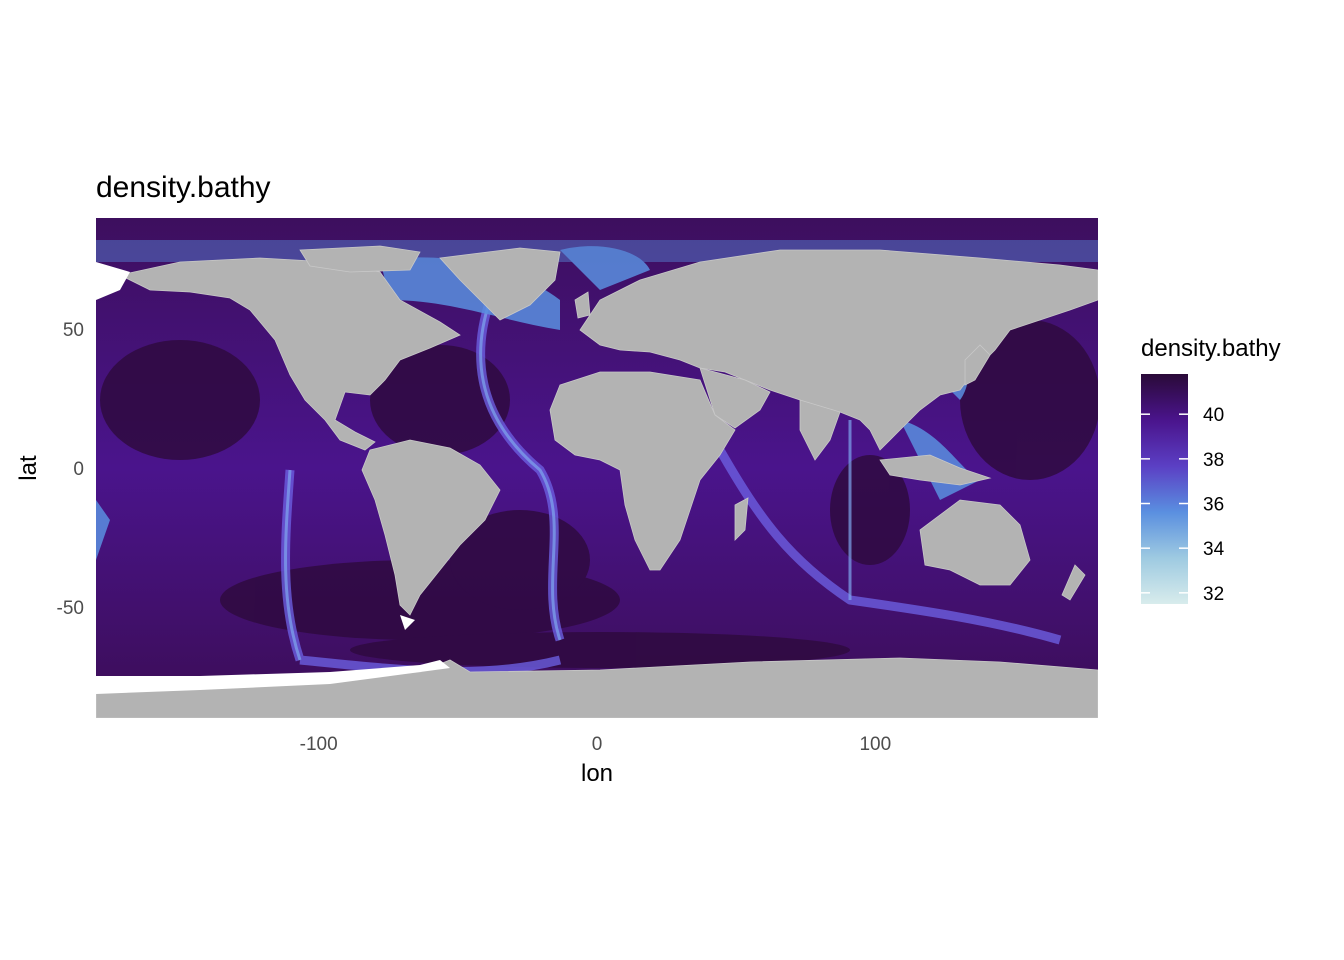 Image resolution: width=1344 pixels, height=960 pixels. I want to click on legend-break-label: 40, so click(1213, 415).